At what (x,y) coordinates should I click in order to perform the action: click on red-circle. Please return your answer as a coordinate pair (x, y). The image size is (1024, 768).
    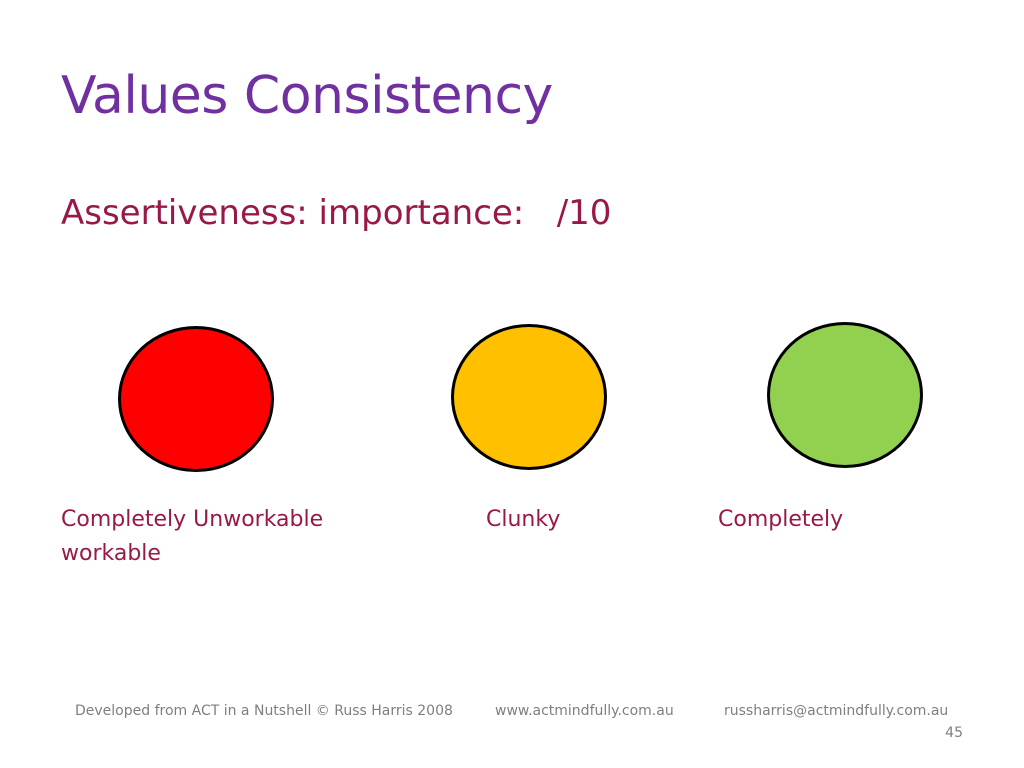
    Looking at the image, I should click on (196, 399).